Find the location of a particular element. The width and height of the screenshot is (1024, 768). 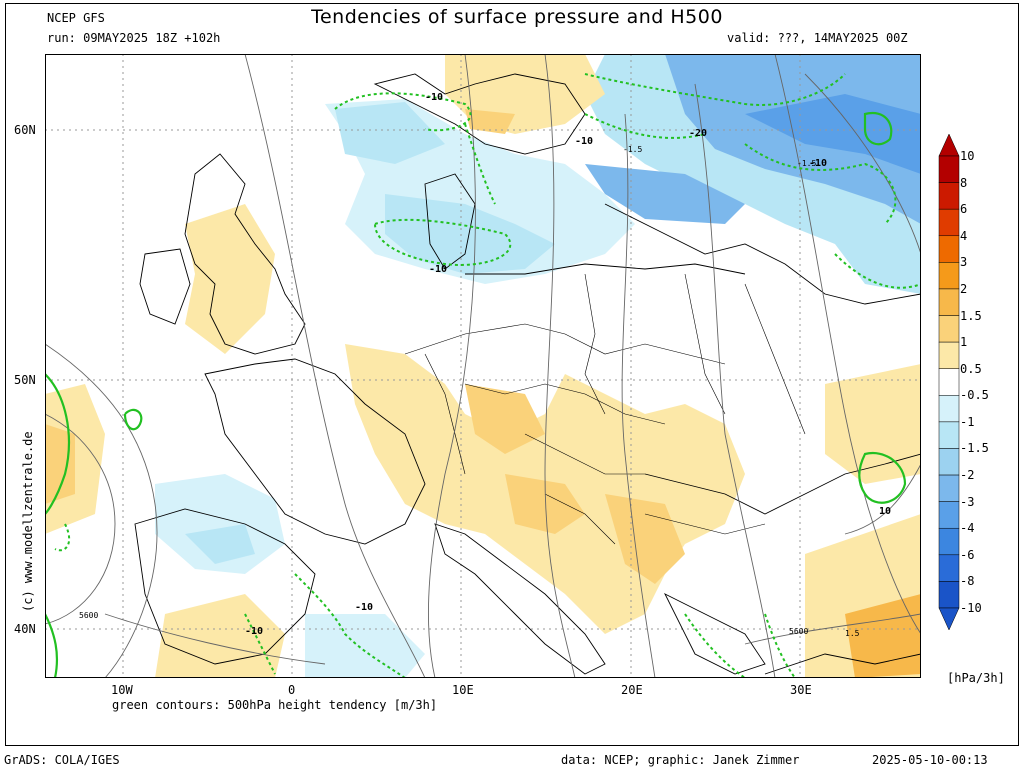

grads-credit: GrADS: COLA/IGES is located at coordinates (62, 760).